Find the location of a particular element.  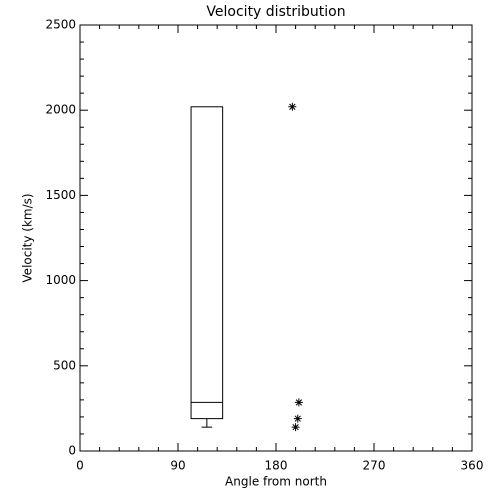

x-axis-label: Angle from north is located at coordinates (276, 482).